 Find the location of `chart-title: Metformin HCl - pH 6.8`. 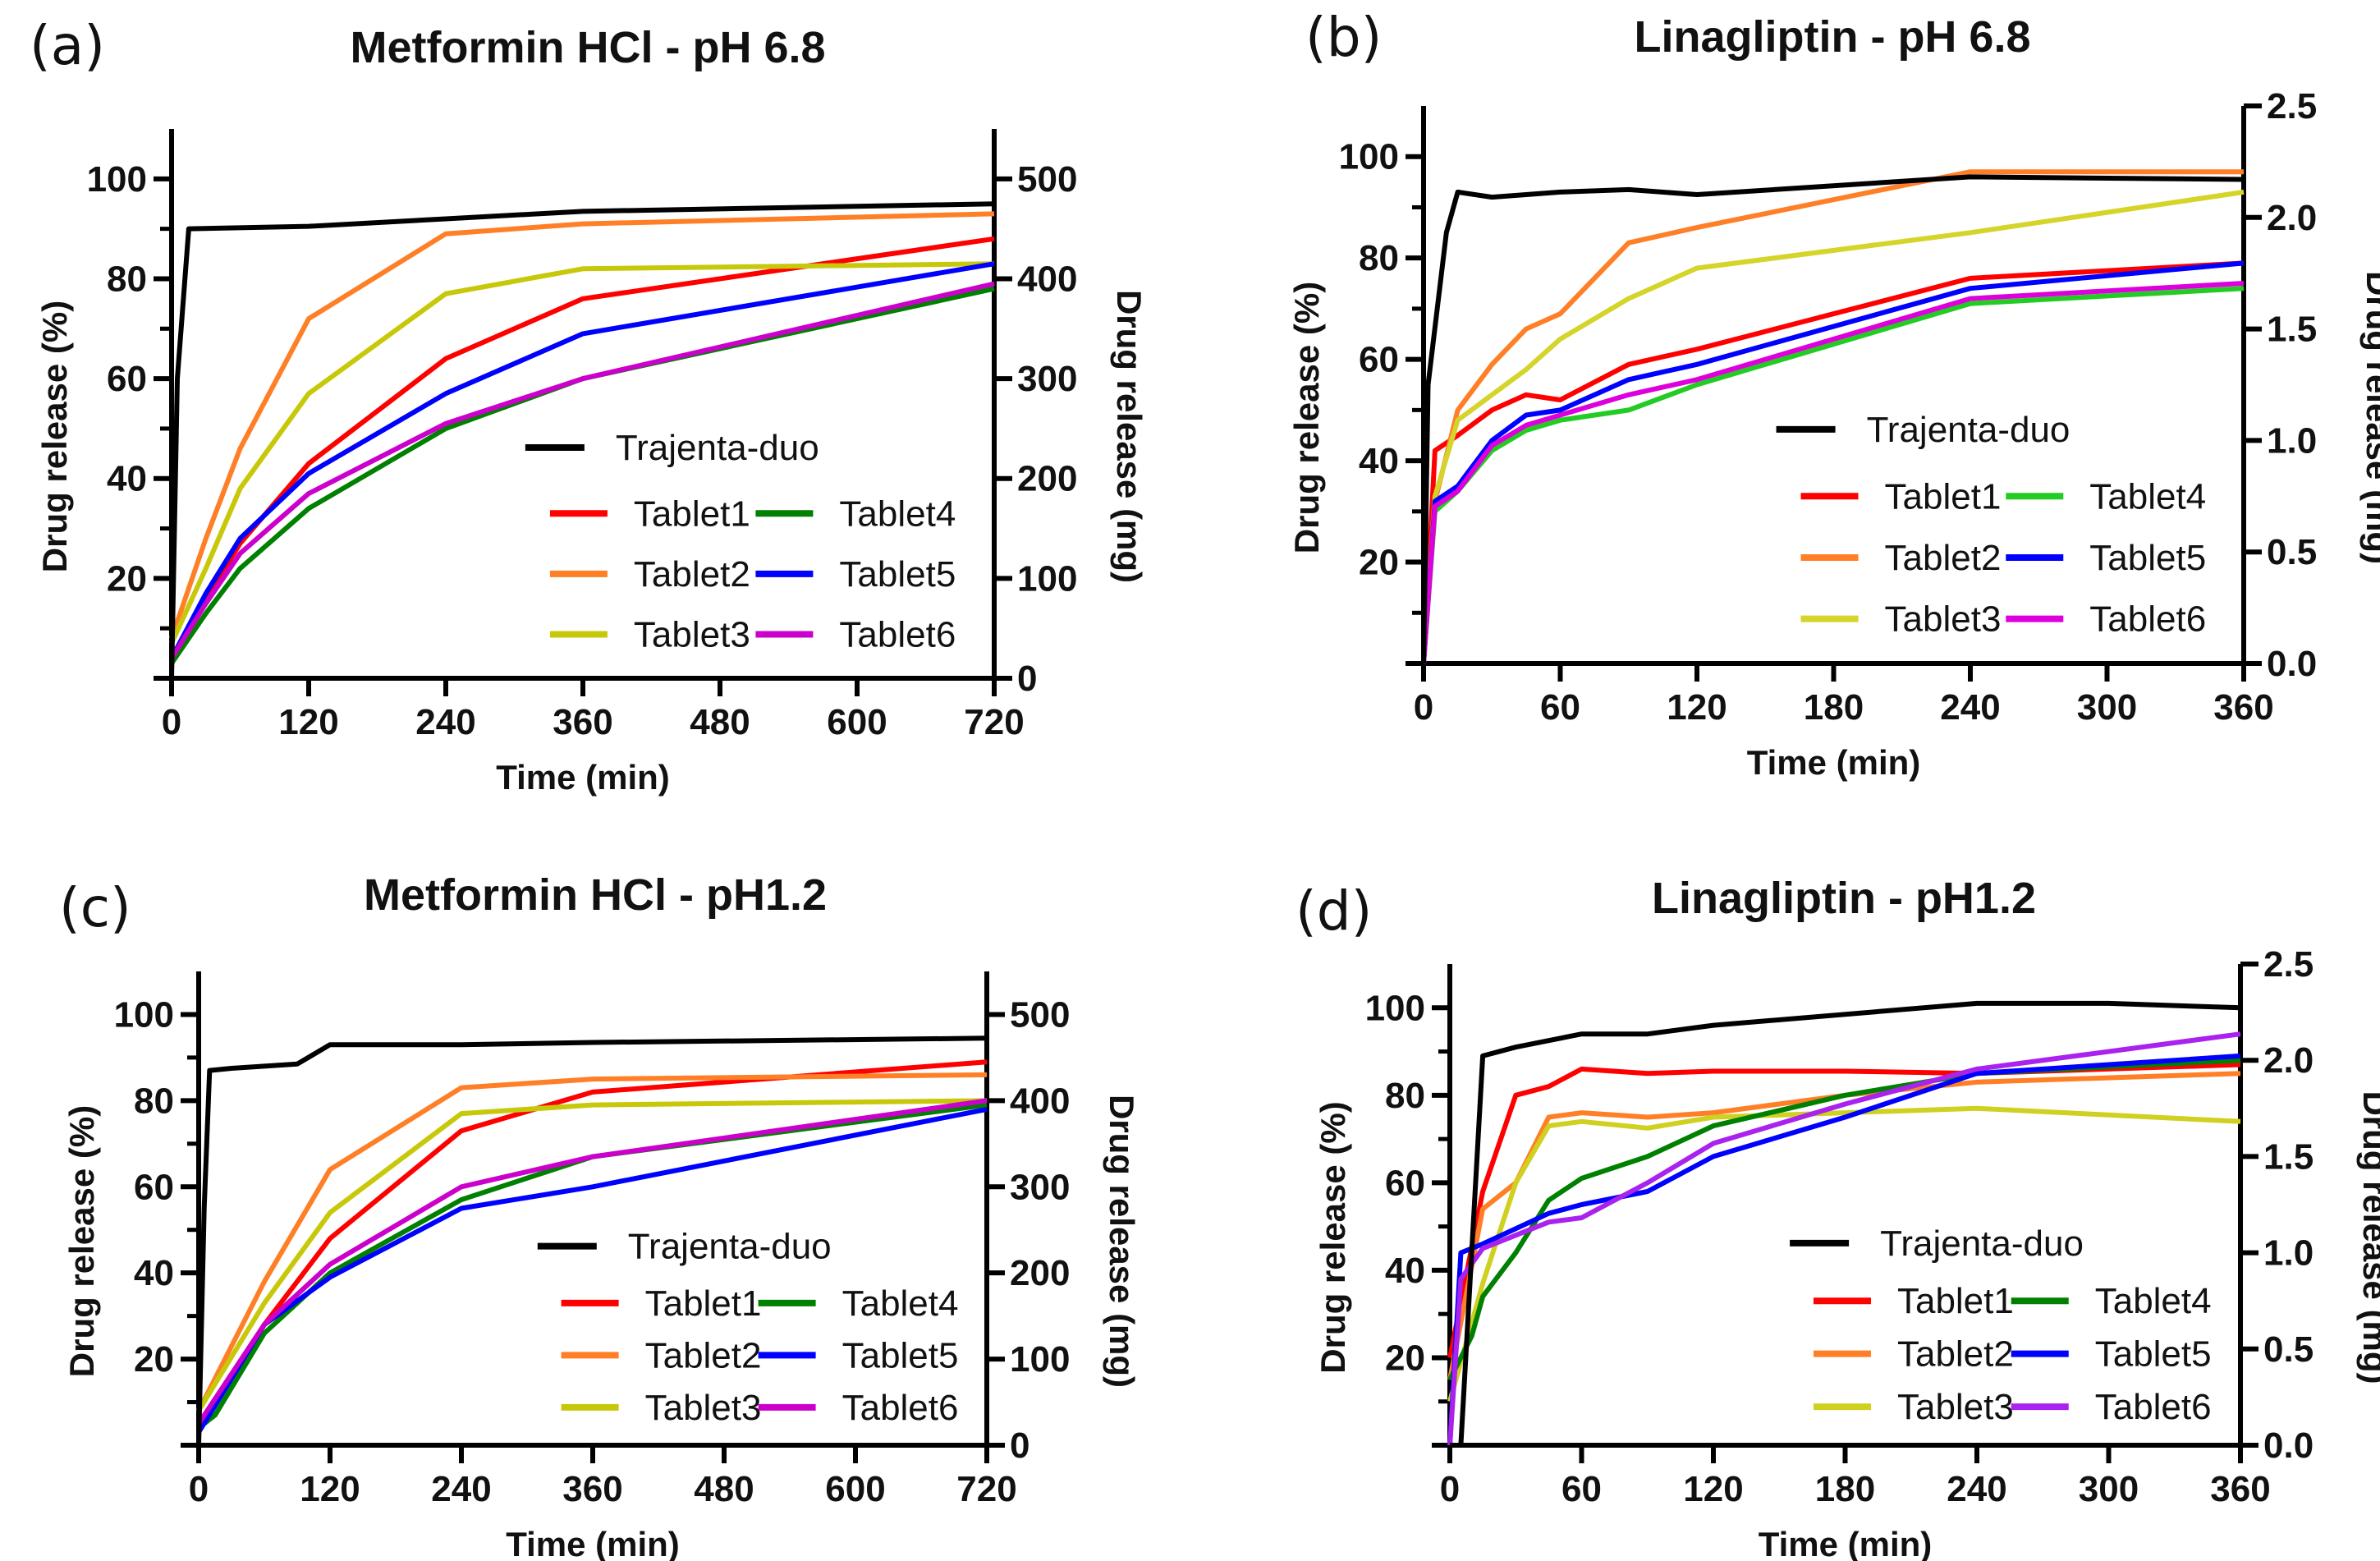

chart-title: Metformin HCl - pH 6.8 is located at coordinates (587, 48).